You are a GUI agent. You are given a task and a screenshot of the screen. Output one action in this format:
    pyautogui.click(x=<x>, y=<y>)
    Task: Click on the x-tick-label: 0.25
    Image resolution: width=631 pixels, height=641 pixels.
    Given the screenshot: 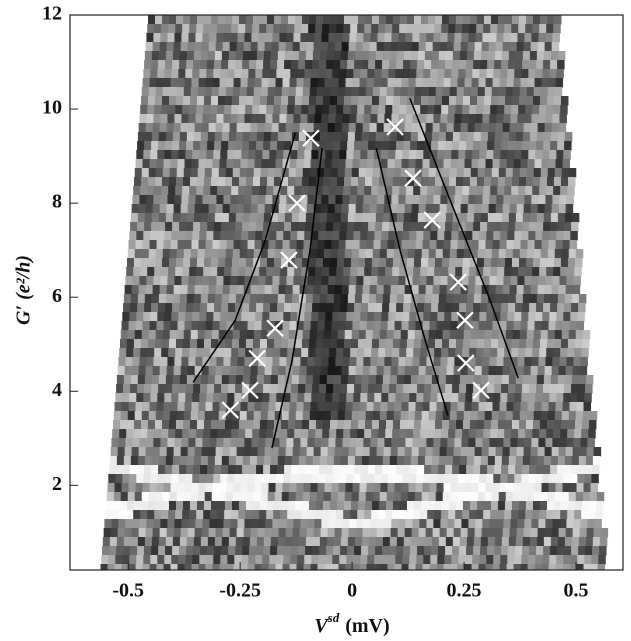 What is the action you would take?
    pyautogui.click(x=464, y=591)
    